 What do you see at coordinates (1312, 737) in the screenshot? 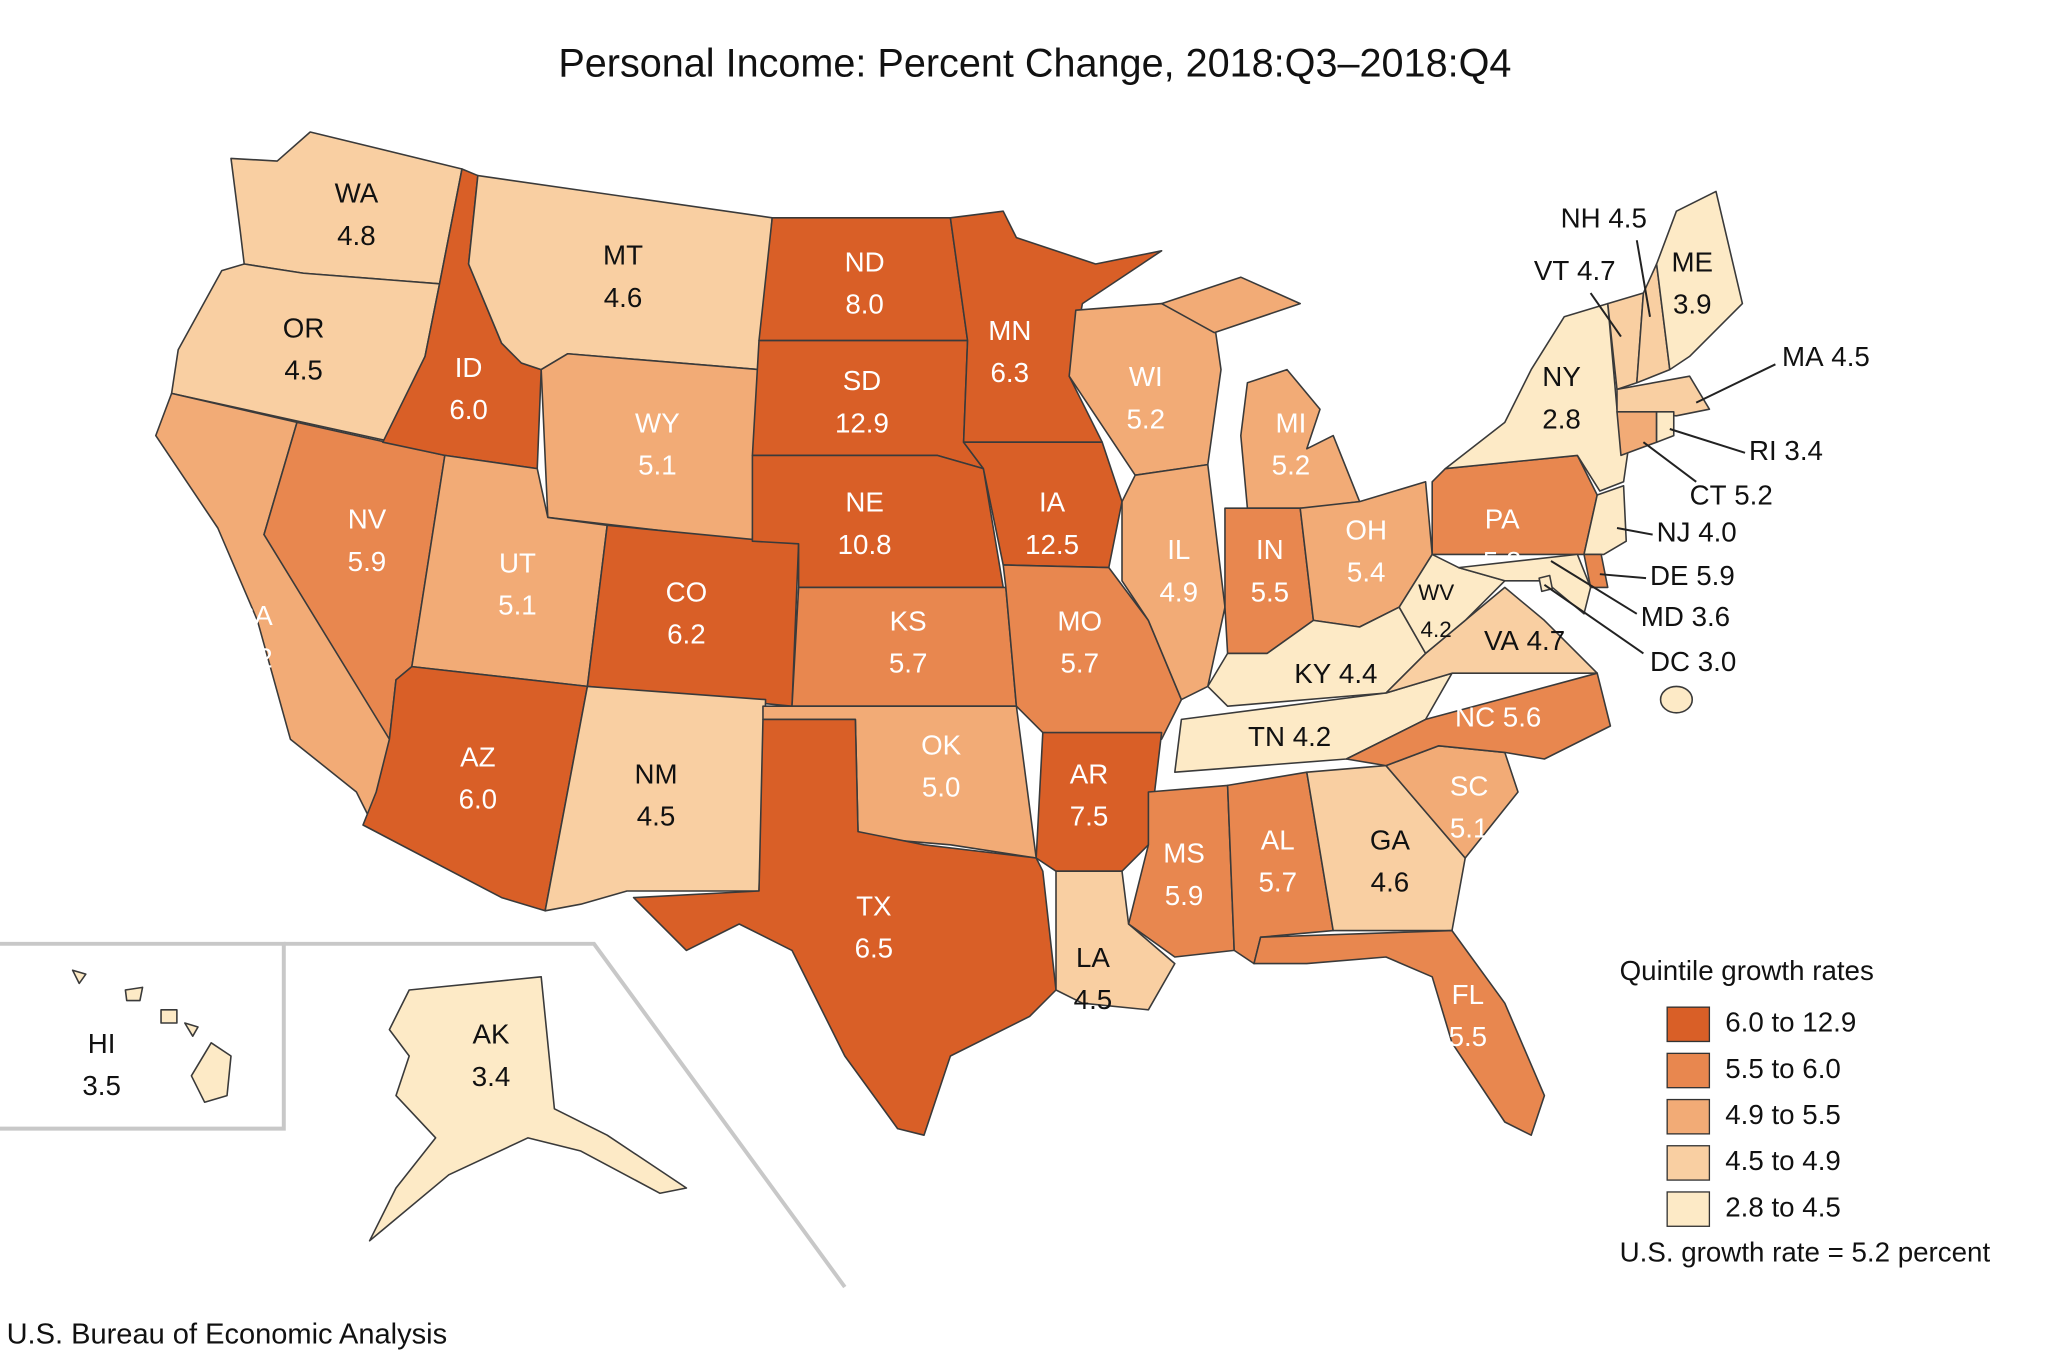
I see `state-value: 4.2` at bounding box center [1312, 737].